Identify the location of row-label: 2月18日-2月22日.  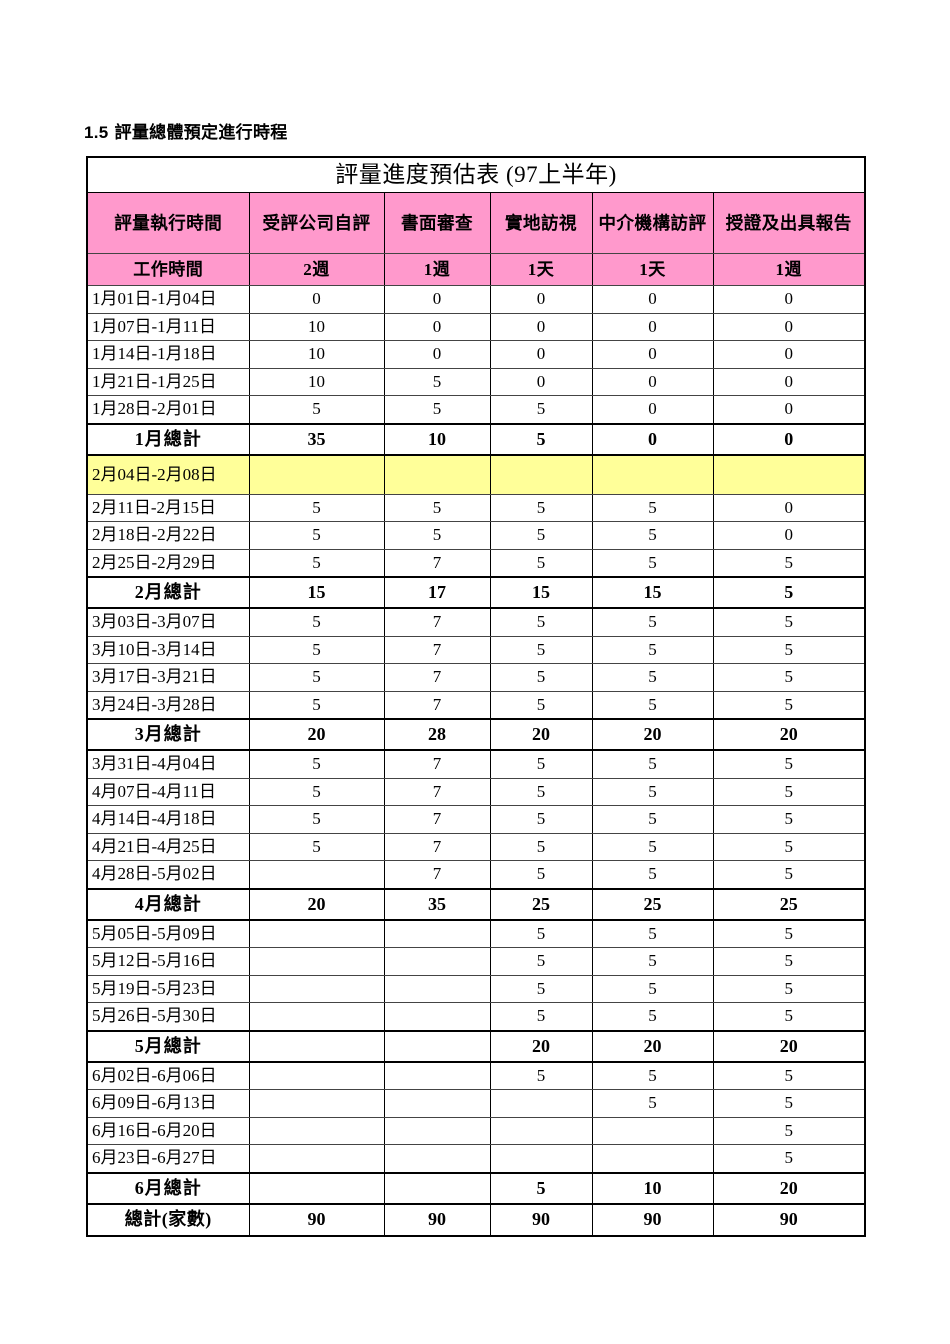
(168, 535).